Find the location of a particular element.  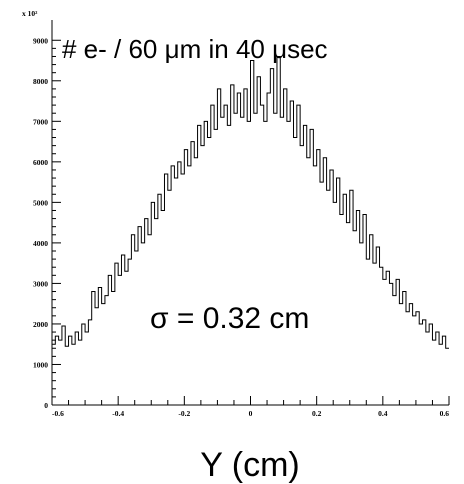

y-tick-label: 8000 is located at coordinates (40, 81).